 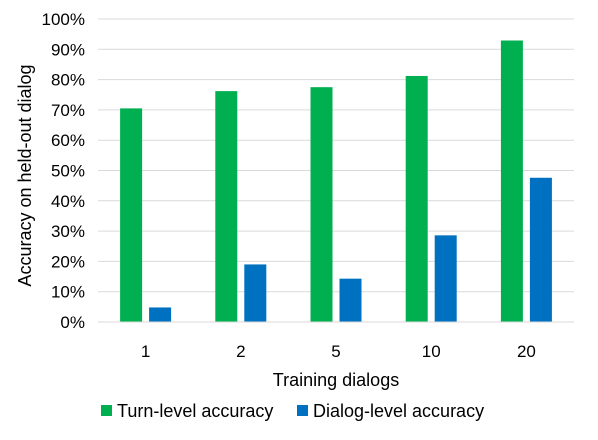 What do you see at coordinates (240, 351) in the screenshot?
I see `x-tick-label: 2` at bounding box center [240, 351].